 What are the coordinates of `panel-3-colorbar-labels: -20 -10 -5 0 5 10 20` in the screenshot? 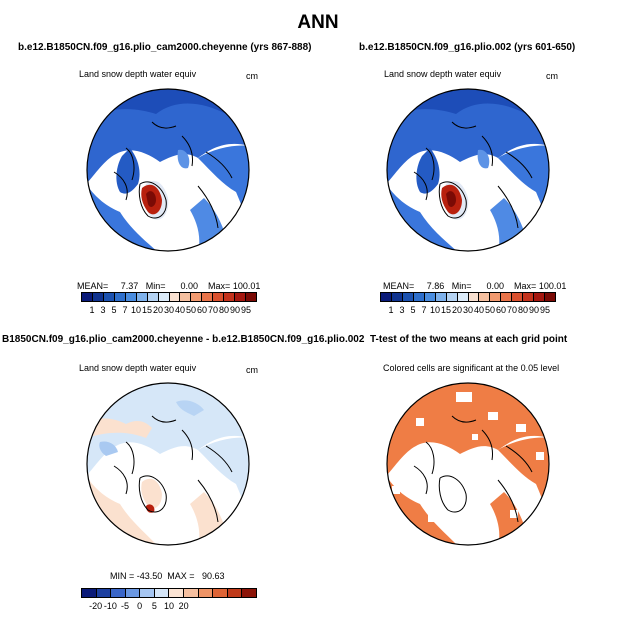 It's located at (169, 607).